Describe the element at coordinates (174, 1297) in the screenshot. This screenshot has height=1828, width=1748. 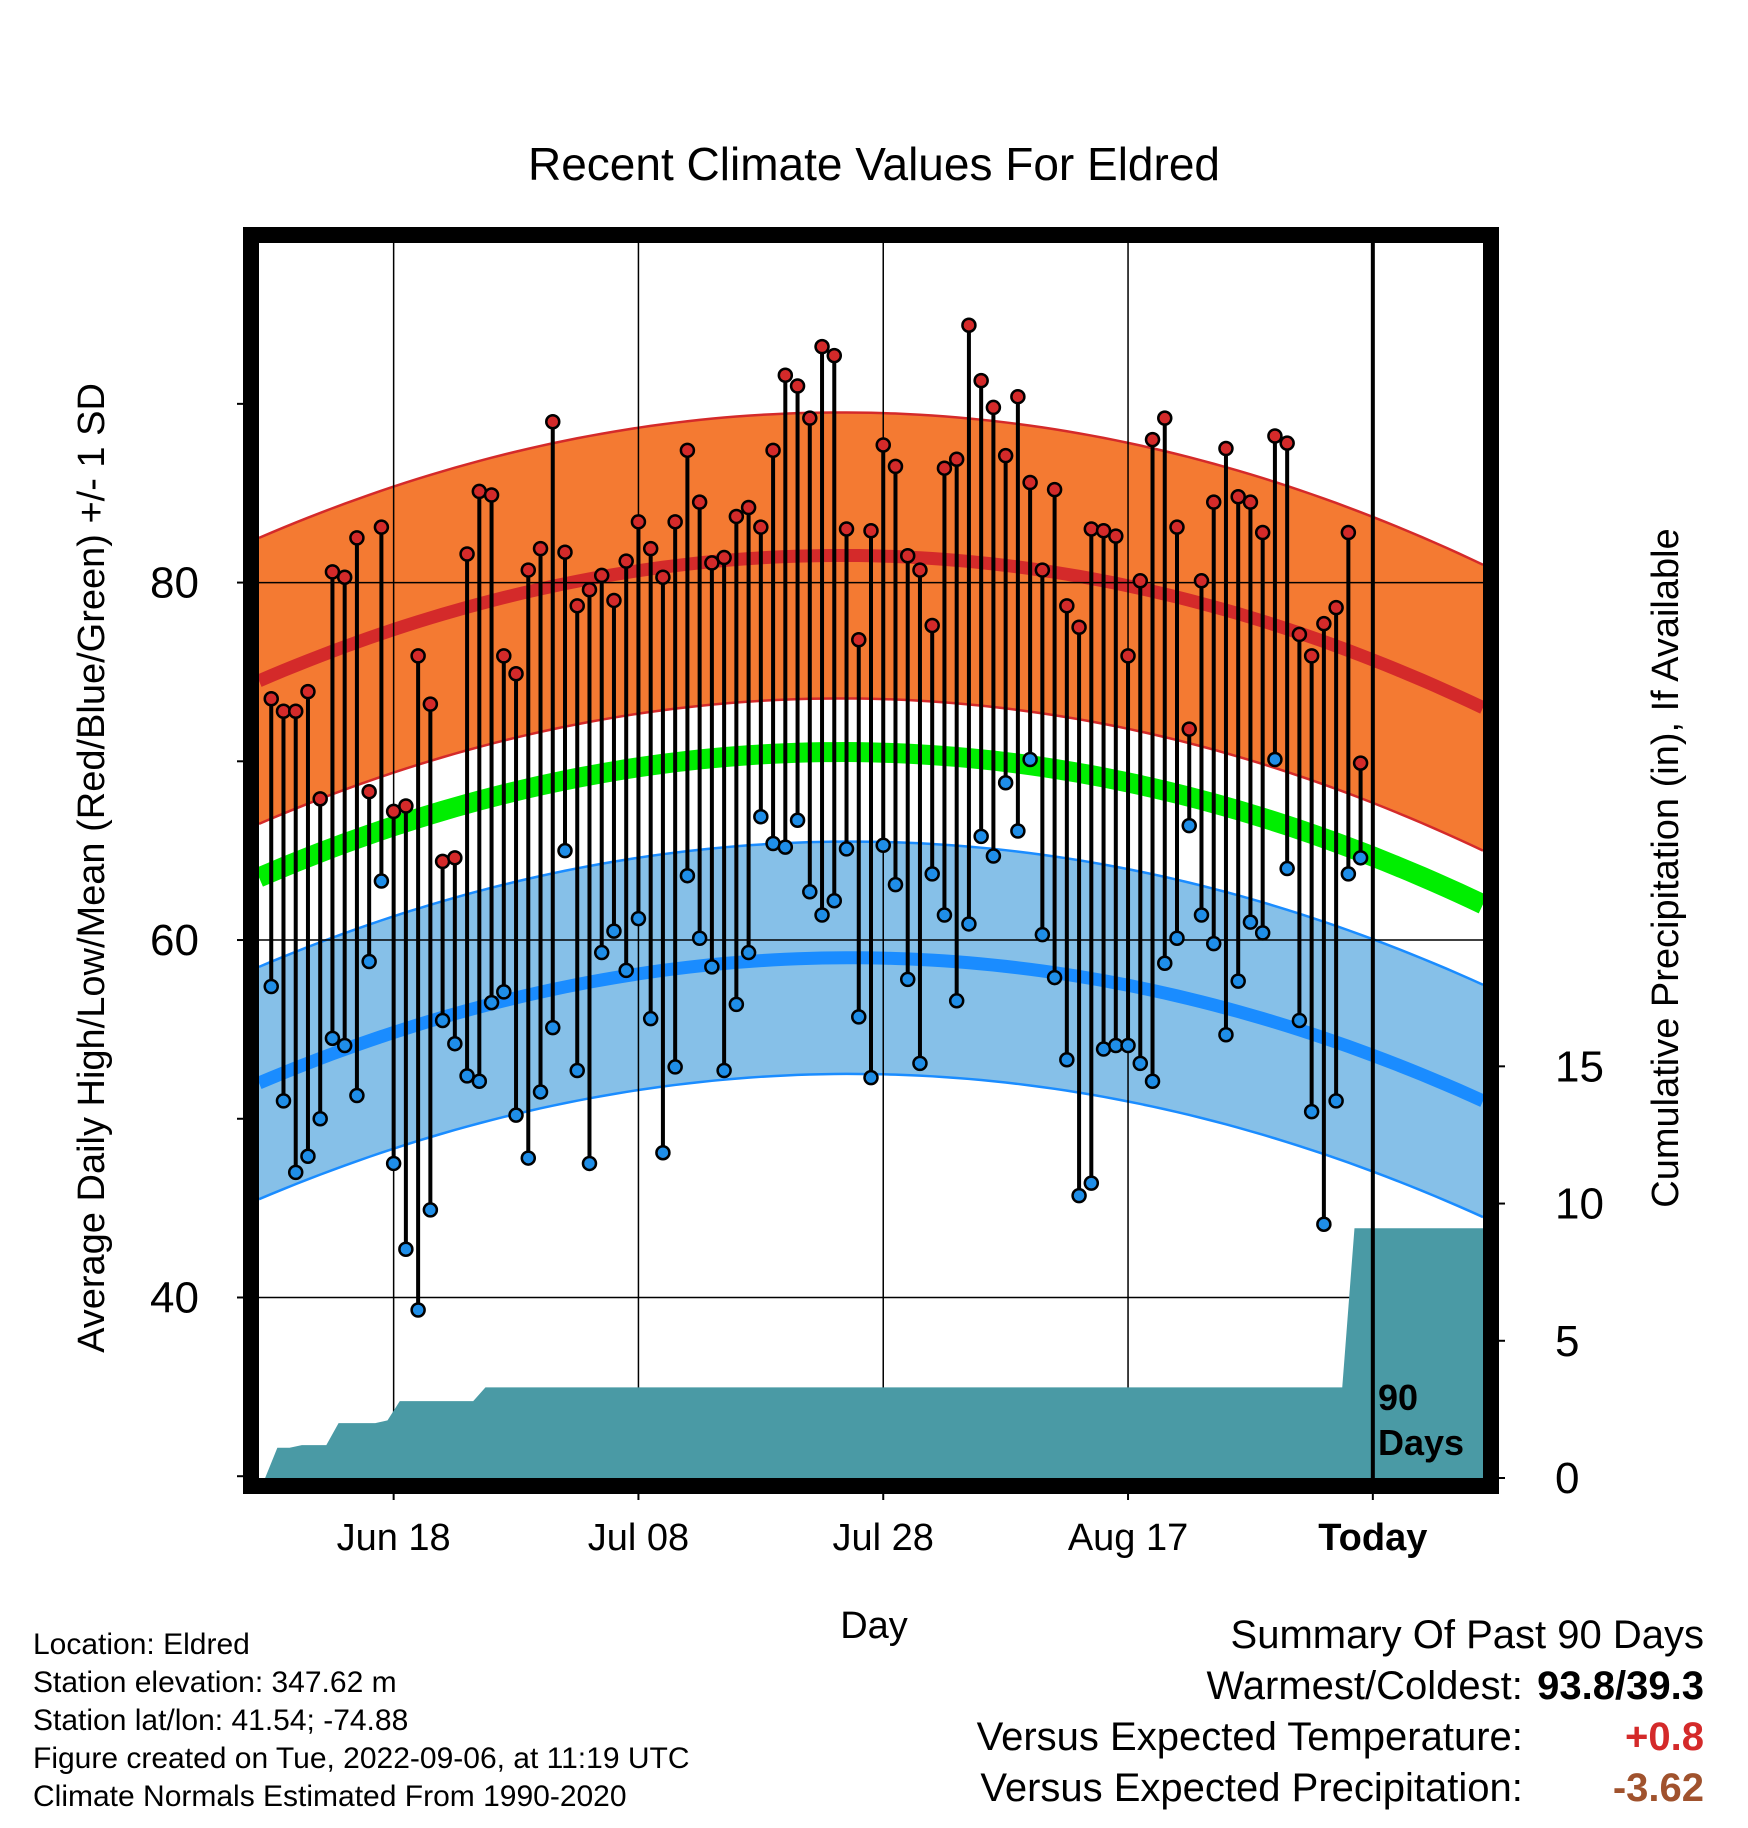
I see `y-tick-label-40: 40` at that location.